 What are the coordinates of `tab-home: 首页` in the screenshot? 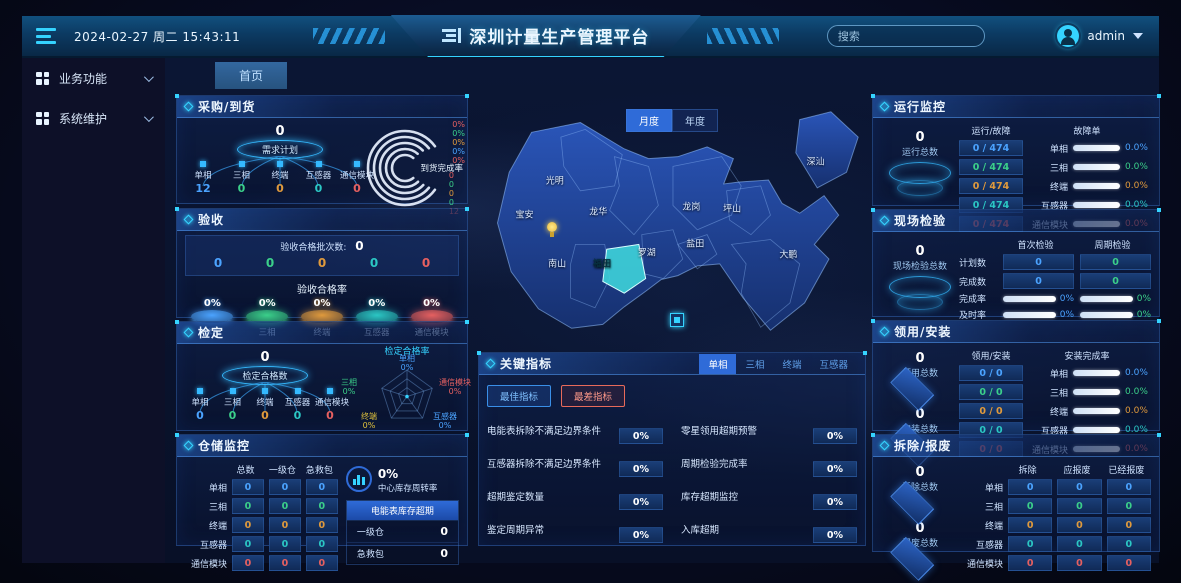 It's located at (251, 75).